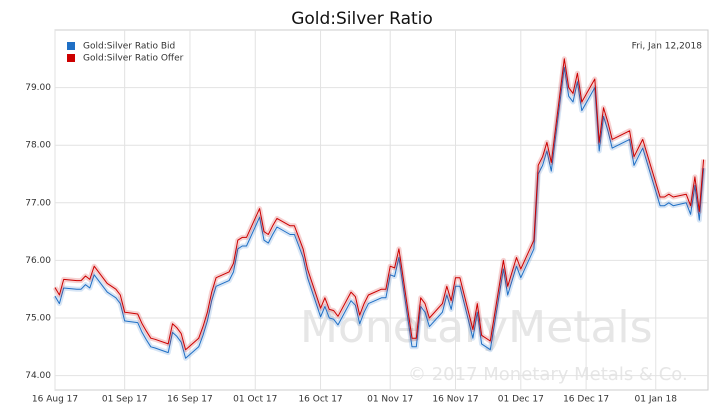 The image size is (724, 410). What do you see at coordinates (390, 400) in the screenshot?
I see `x-tick-label: 01 Nov 17` at bounding box center [390, 400].